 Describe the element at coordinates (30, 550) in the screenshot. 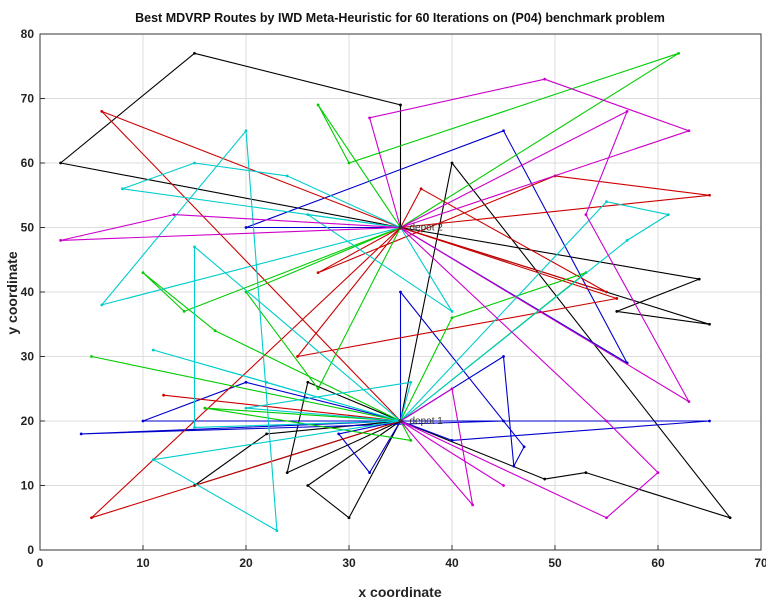

I see `y-tick-label: 0` at that location.